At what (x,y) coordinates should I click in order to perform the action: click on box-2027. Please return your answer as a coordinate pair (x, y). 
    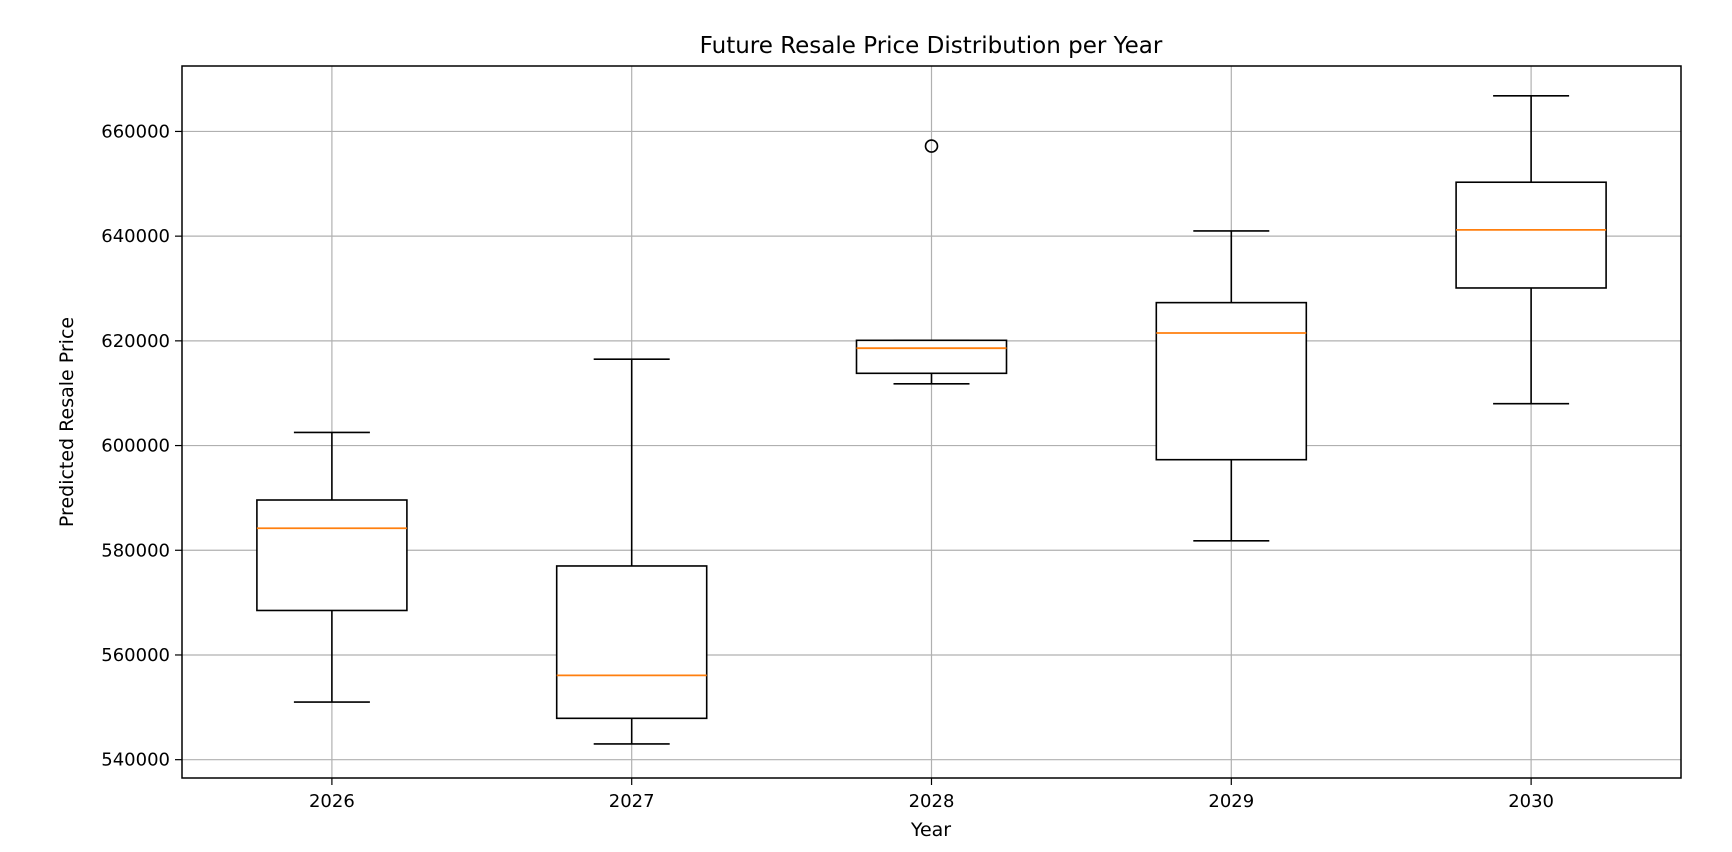
    Looking at the image, I should click on (631, 551).